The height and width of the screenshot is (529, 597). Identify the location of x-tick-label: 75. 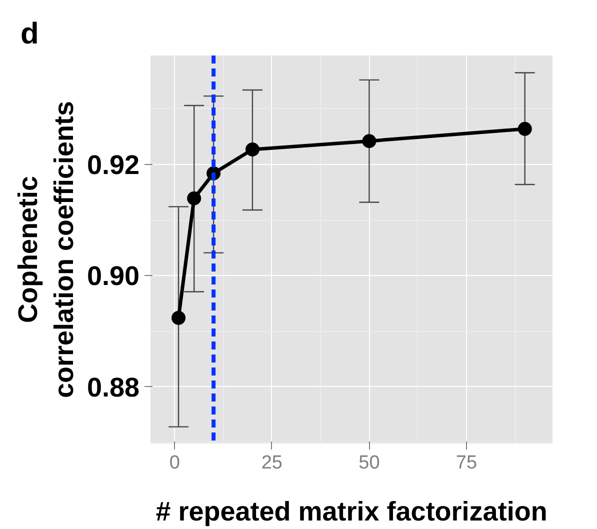
(467, 463).